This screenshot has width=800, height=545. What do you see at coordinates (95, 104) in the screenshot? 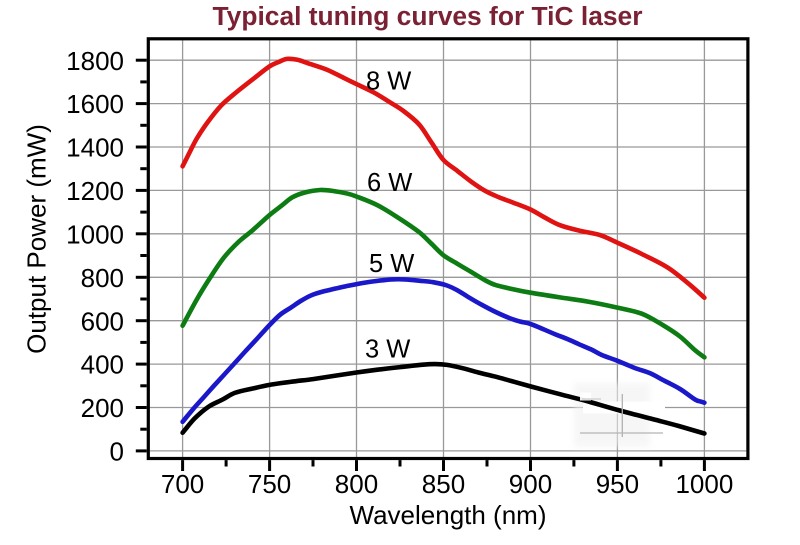
I see `svg-text: 1600` at bounding box center [95, 104].